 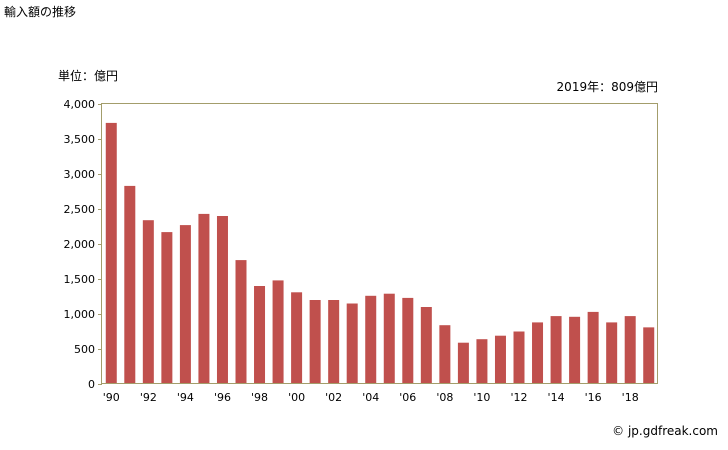 I want to click on bar-'97, so click(x=241, y=322).